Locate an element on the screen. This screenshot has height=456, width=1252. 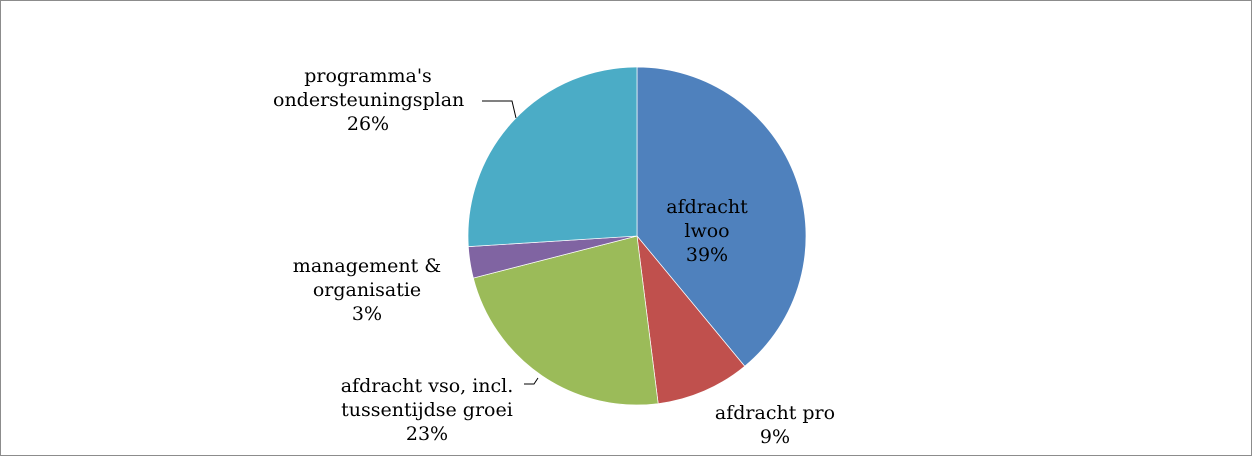
category-label: afdracht lwoo is located at coordinates (707, 219).